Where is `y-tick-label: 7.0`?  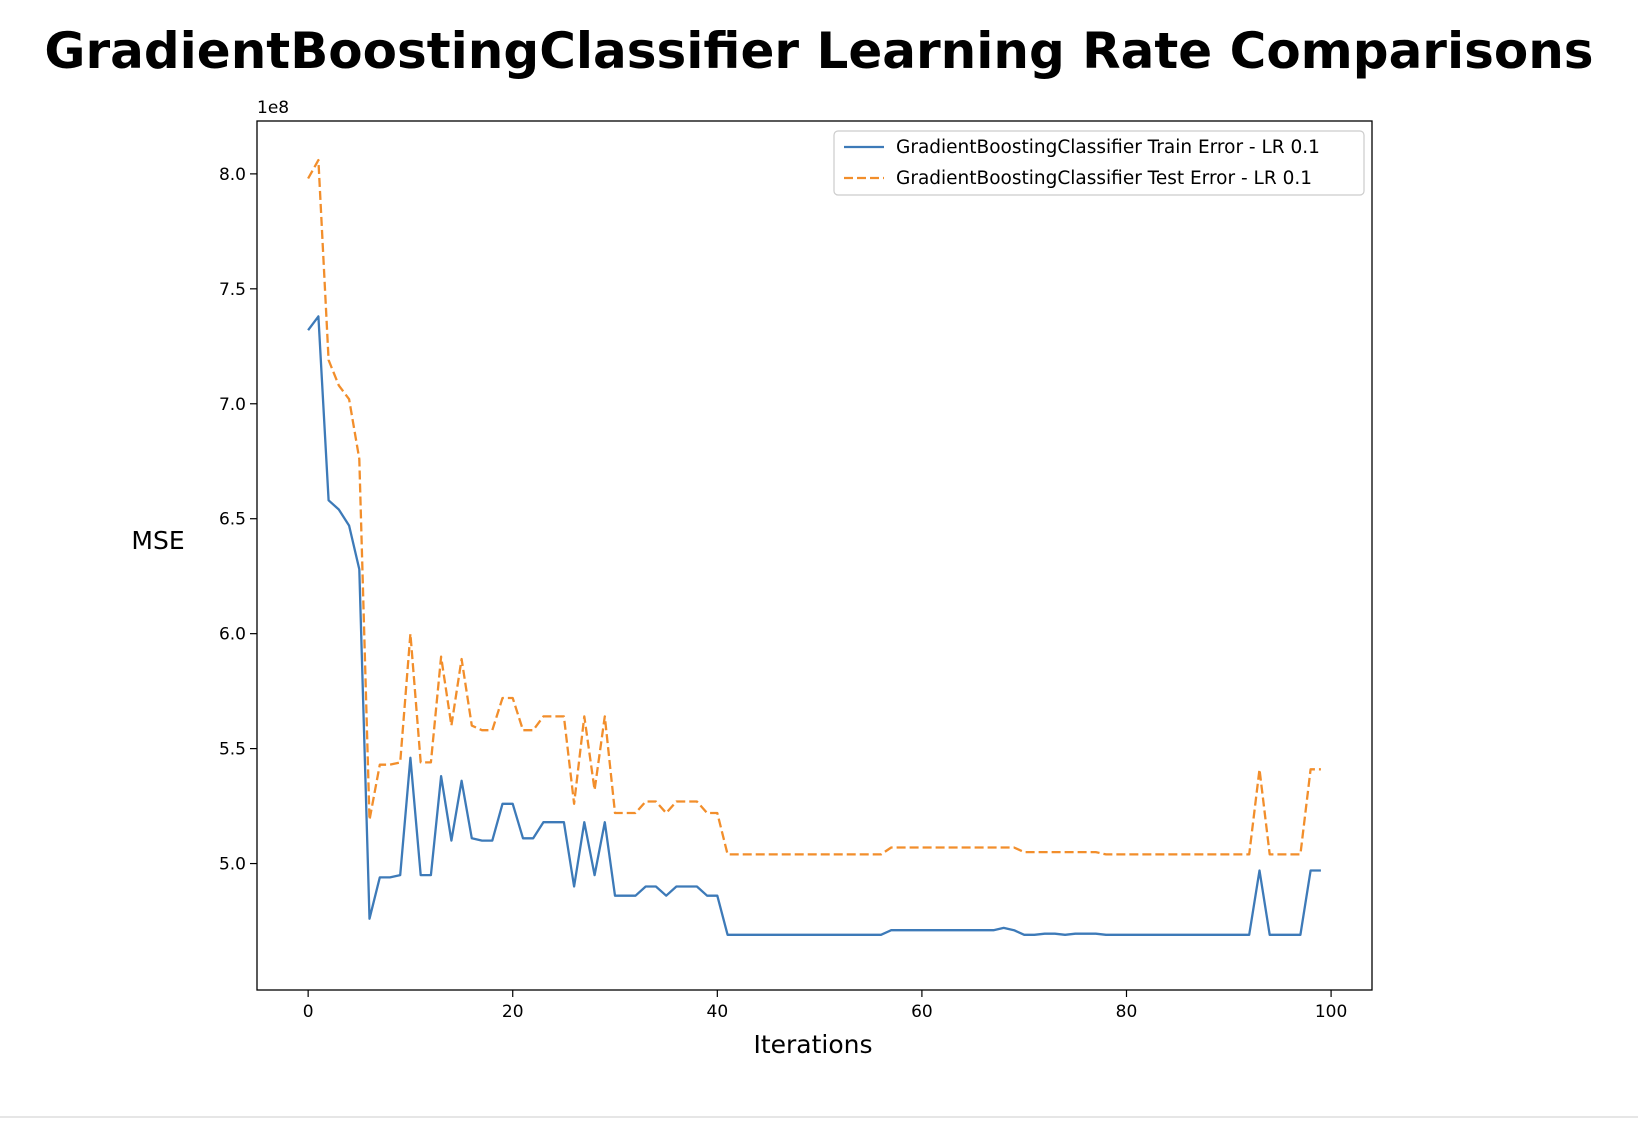 y-tick-label: 7.0 is located at coordinates (232, 405).